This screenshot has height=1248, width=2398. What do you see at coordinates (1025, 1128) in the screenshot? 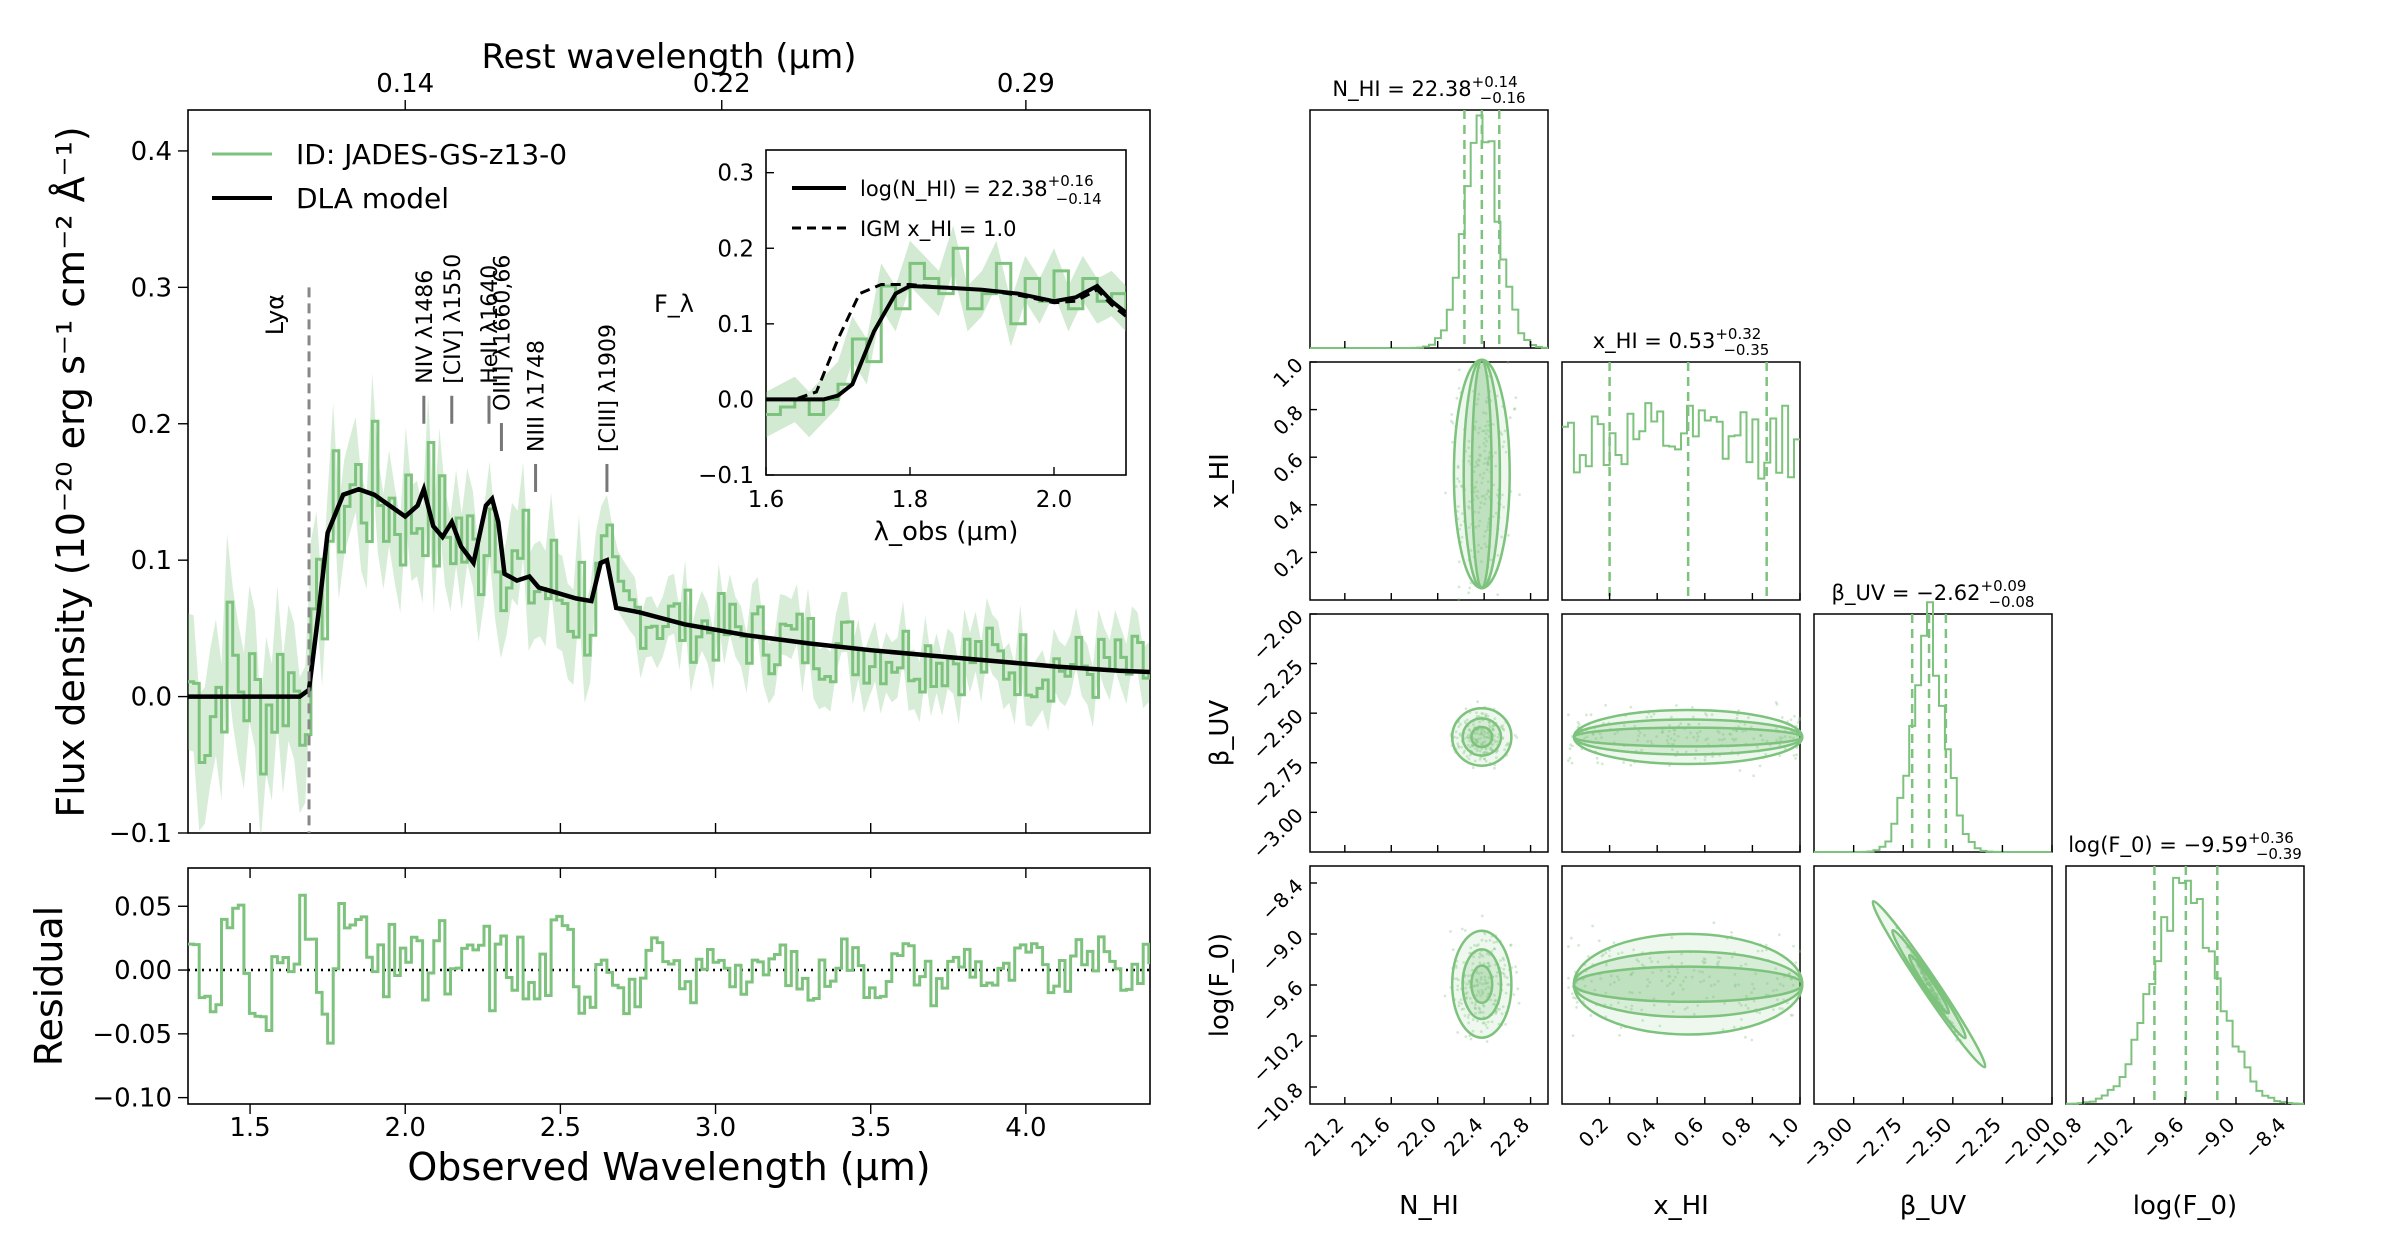
I see `spectrum-xtick-label: 4.0` at bounding box center [1025, 1128].